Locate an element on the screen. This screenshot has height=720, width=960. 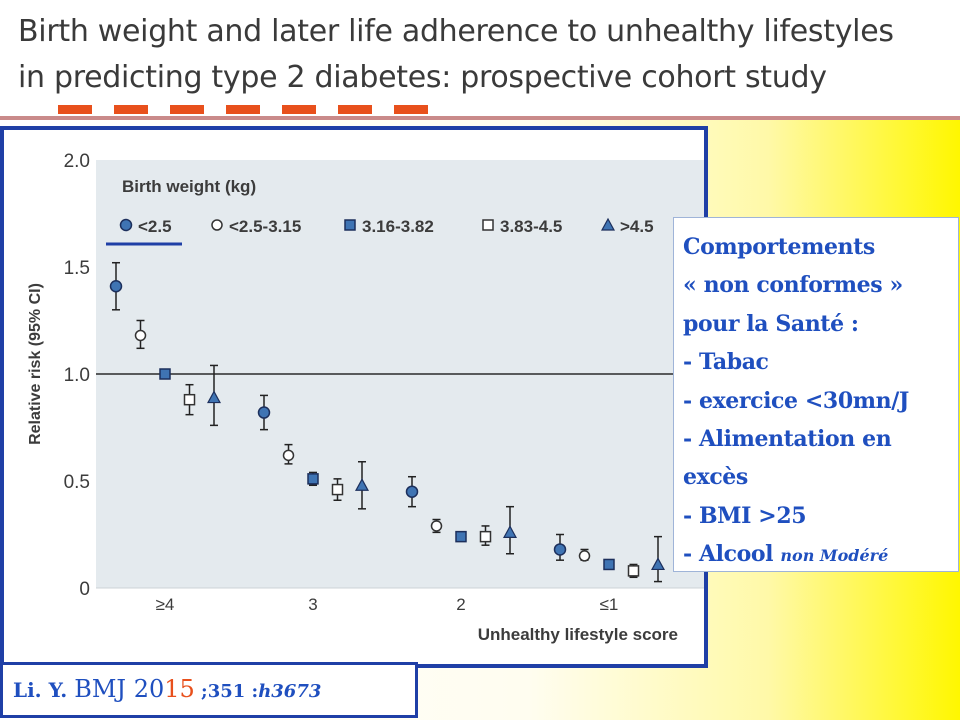
note-line-alcohol: - Alcool non Modéré is located at coordinates (817, 555).